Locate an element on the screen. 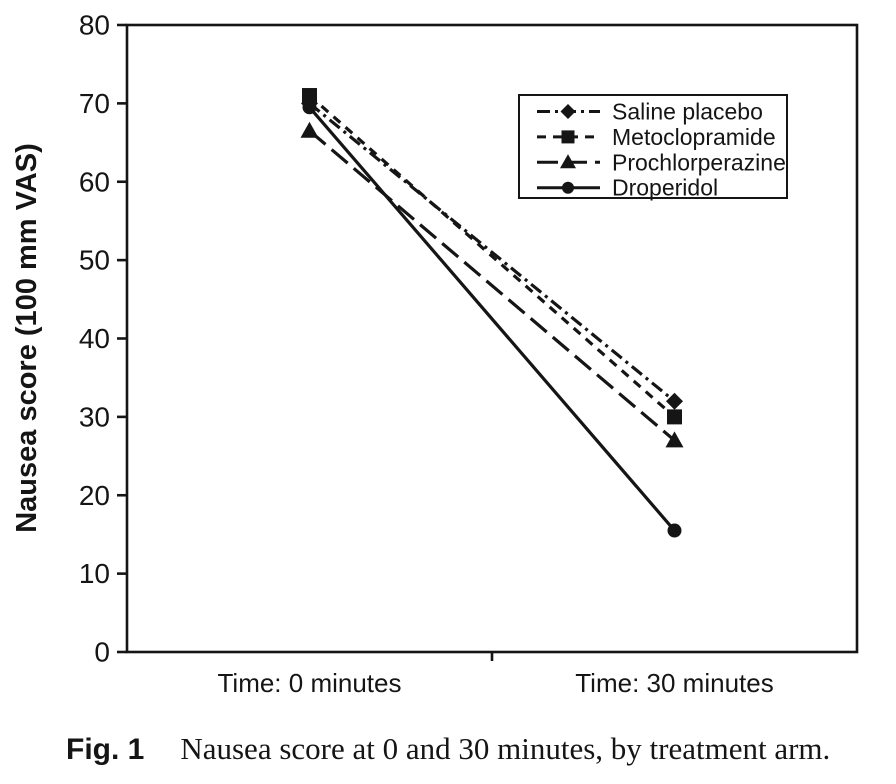  x-category-label: Time: 0 minutes is located at coordinates (310, 683).